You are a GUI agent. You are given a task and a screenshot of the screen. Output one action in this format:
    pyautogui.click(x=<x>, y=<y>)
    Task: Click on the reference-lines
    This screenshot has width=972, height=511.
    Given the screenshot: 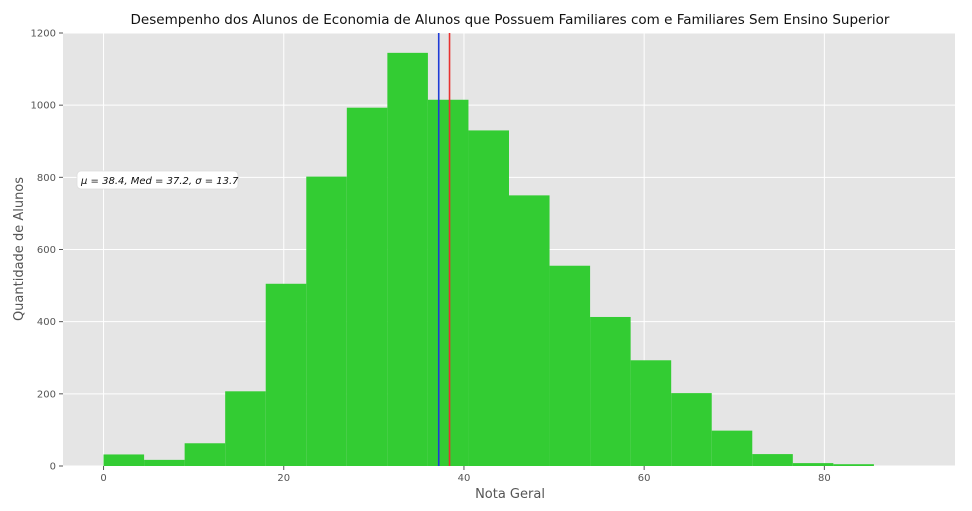 What is the action you would take?
    pyautogui.click(x=444, y=249)
    